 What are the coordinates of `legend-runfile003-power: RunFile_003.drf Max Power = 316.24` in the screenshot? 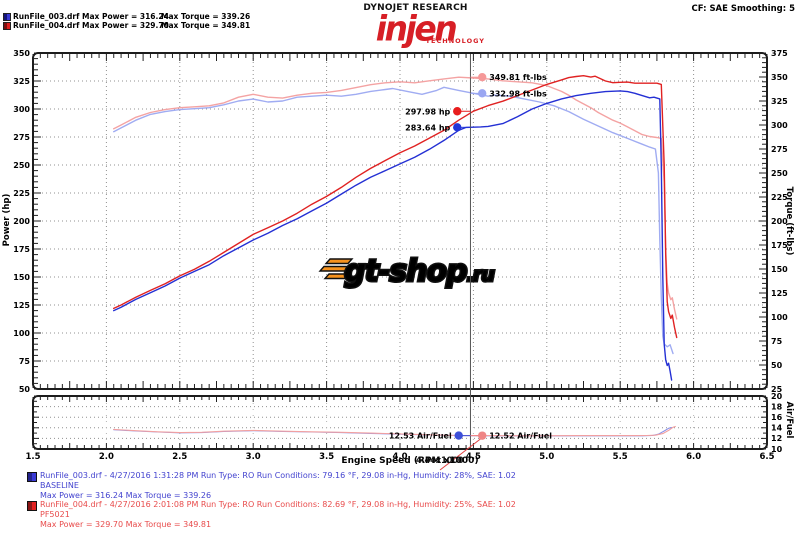 It's located at (91, 16).